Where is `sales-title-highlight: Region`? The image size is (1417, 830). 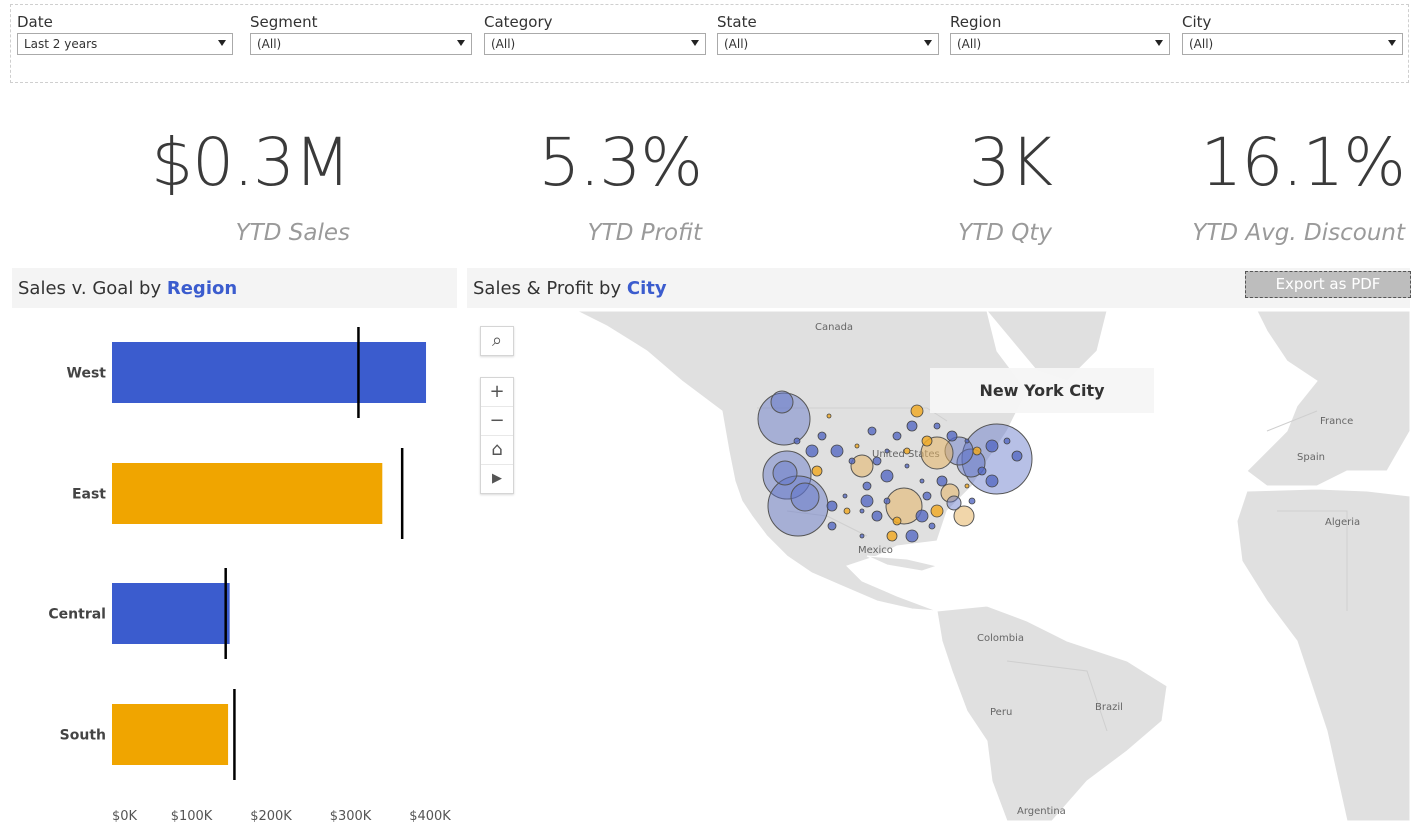 sales-title-highlight: Region is located at coordinates (202, 288).